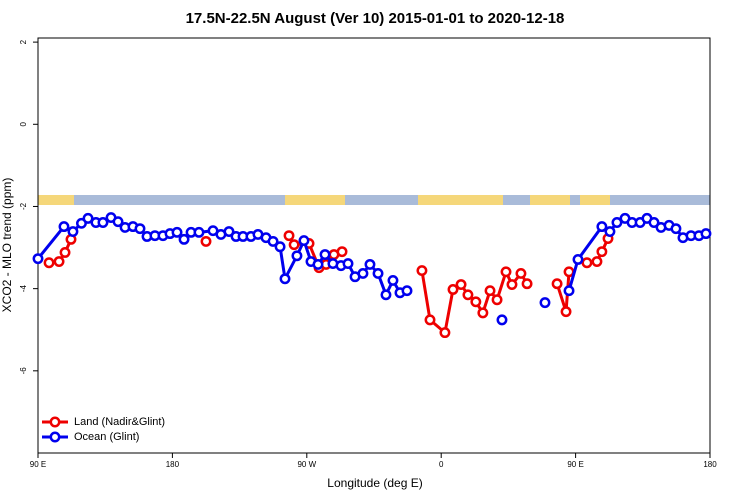 The image size is (750, 500). What do you see at coordinates (306, 464) in the screenshot?
I see `x-tick-label: 90 W` at bounding box center [306, 464].